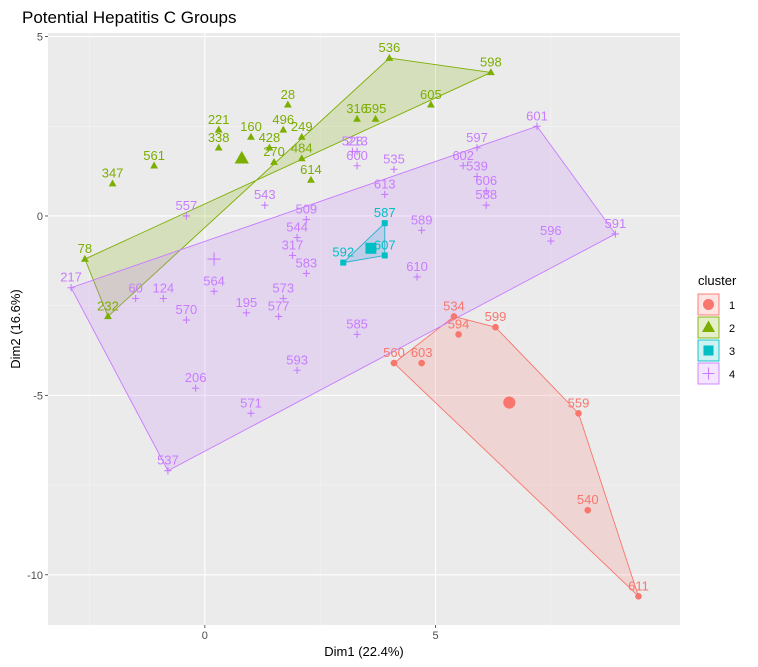  Describe the element at coordinates (247, 302) in the screenshot. I see `point-label-195: 195` at that location.